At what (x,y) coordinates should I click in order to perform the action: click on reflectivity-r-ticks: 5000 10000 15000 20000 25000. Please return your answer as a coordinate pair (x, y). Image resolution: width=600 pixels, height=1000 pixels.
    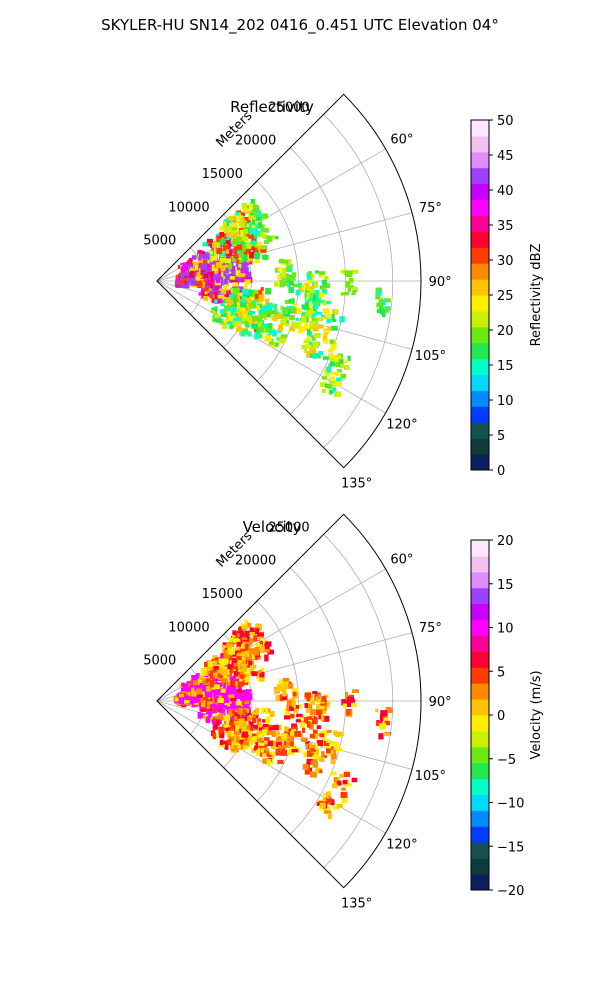
    Looking at the image, I should click on (226, 174).